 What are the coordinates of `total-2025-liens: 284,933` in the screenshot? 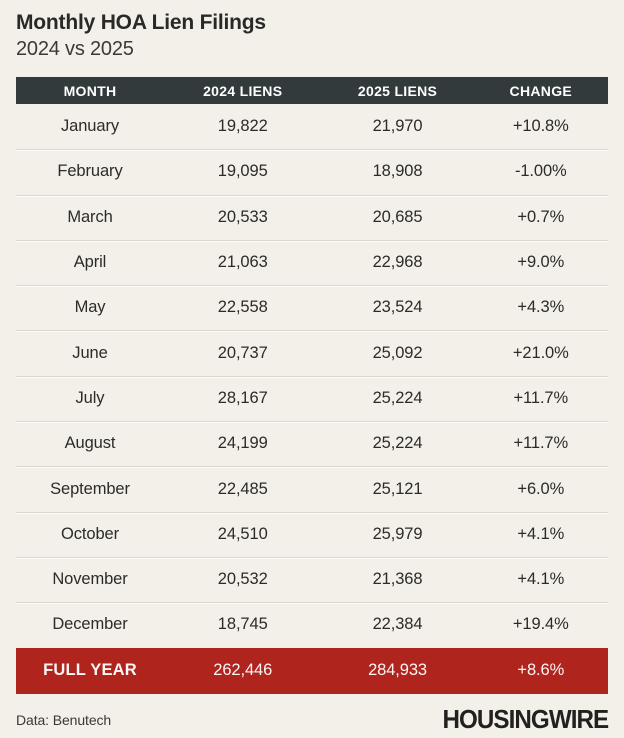 It's located at (398, 670).